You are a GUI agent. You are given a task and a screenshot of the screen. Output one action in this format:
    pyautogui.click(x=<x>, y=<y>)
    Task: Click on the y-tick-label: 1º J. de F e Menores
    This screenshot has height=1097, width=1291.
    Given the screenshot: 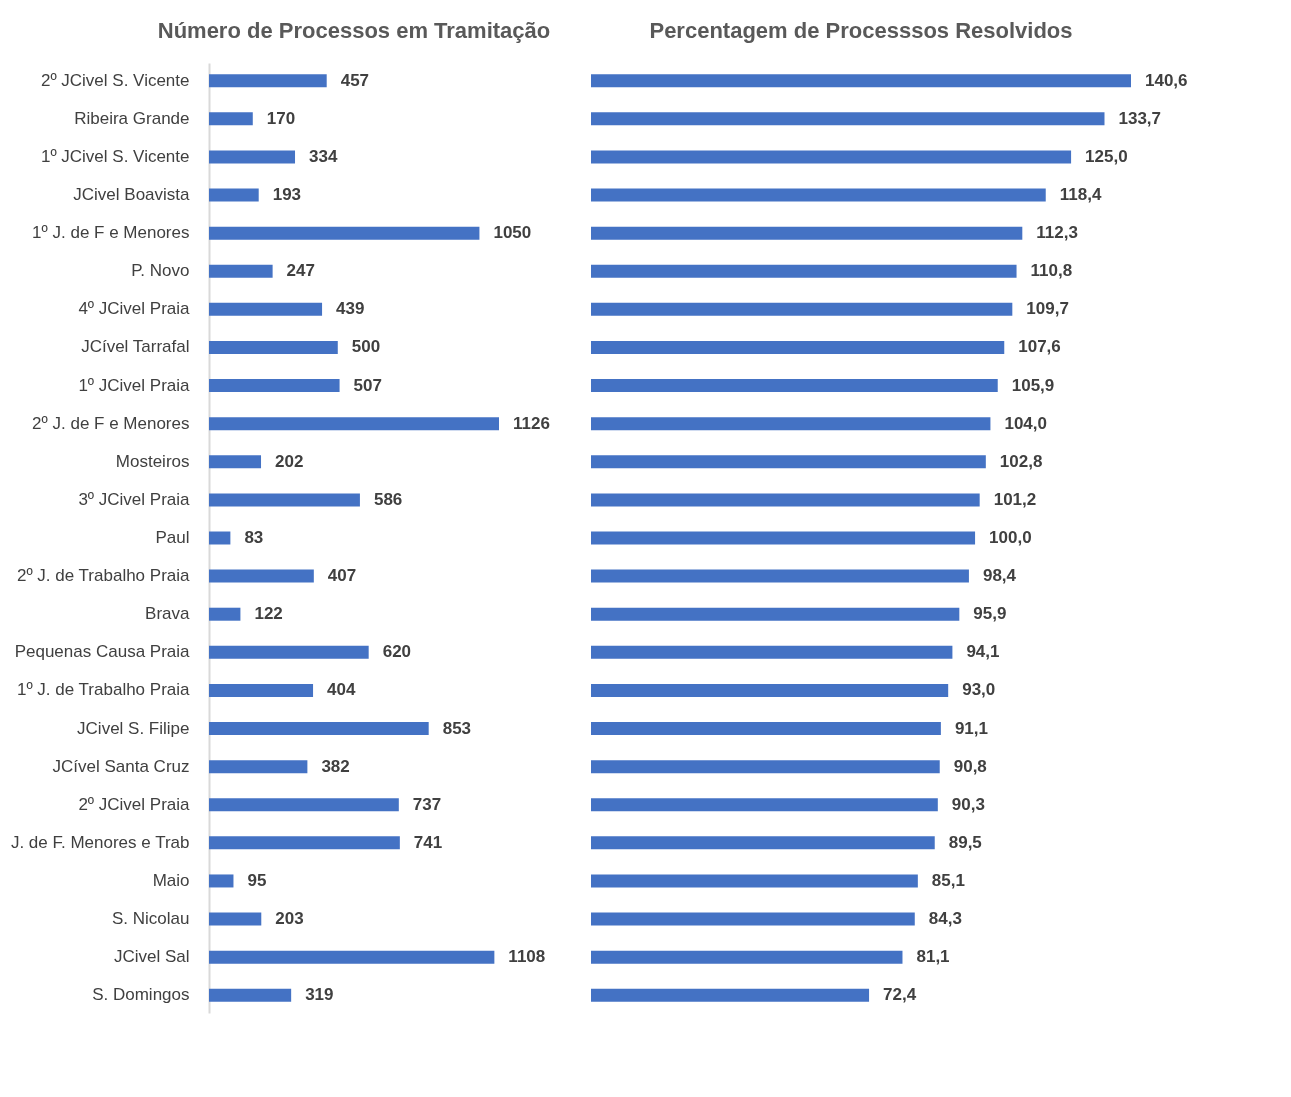 What is the action you would take?
    pyautogui.click(x=111, y=233)
    